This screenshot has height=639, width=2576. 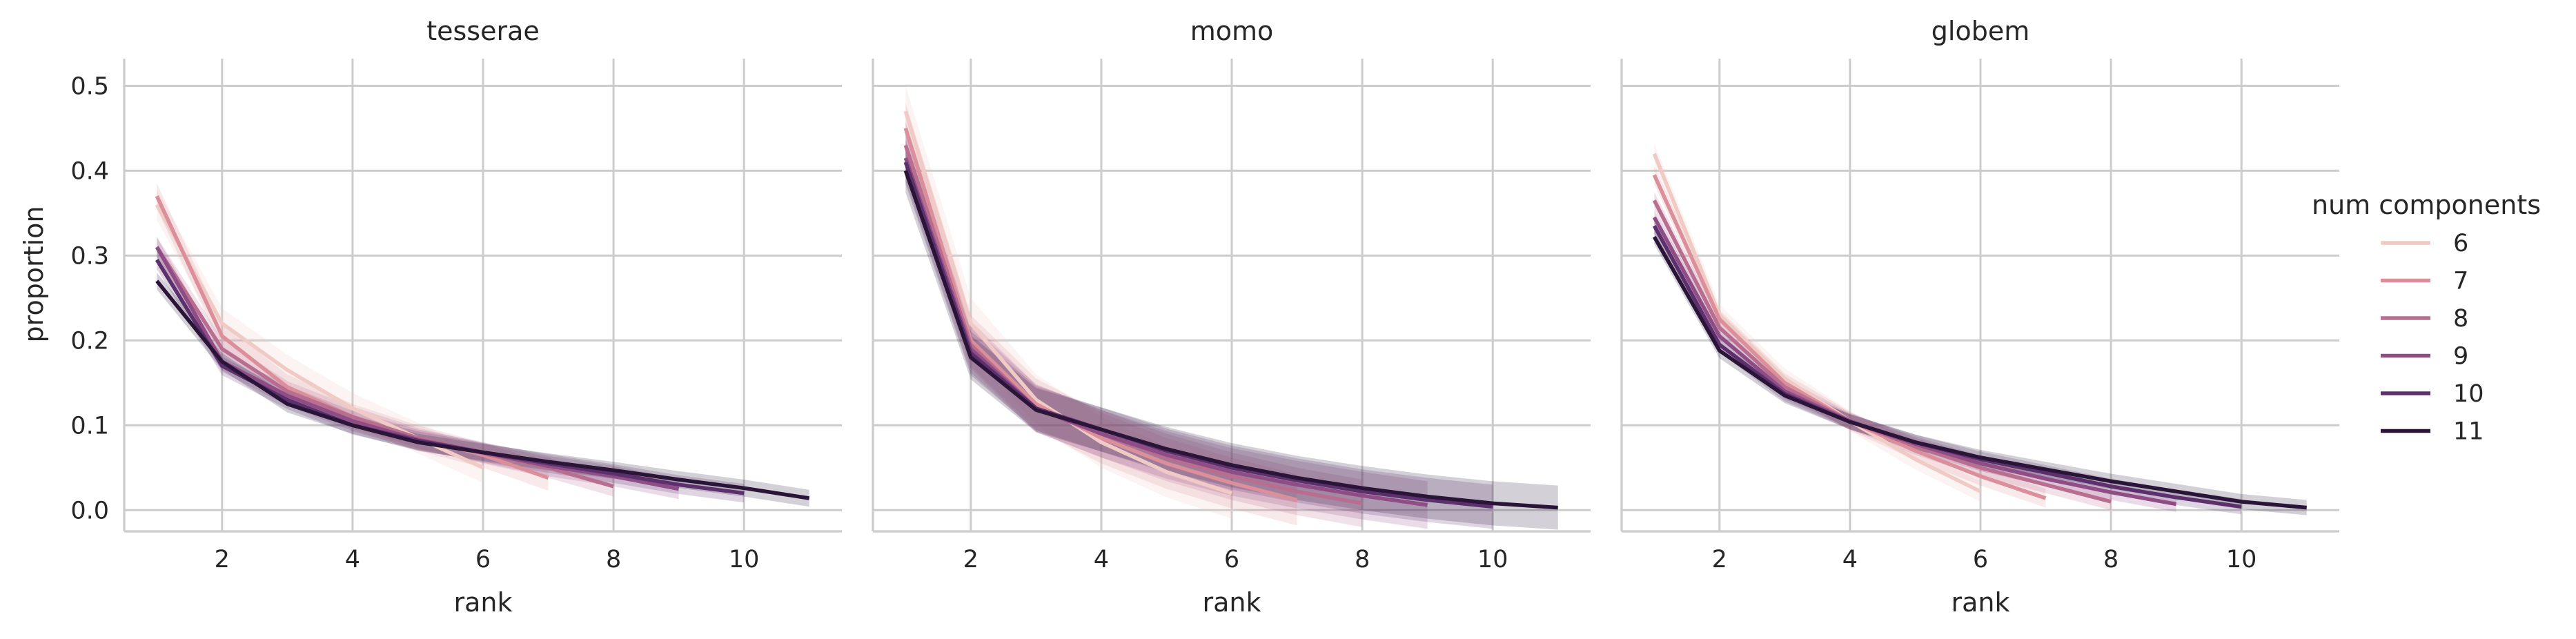 I want to click on panel-title: globem, so click(x=1980, y=31).